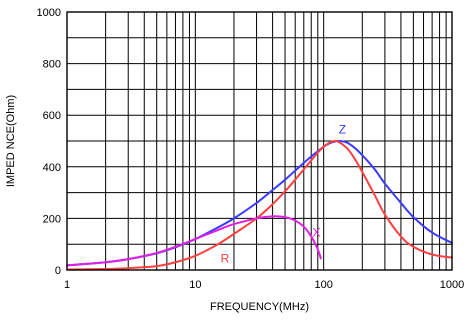 The height and width of the screenshot is (325, 471). What do you see at coordinates (323, 285) in the screenshot?
I see `x-tick-label: 100` at bounding box center [323, 285].